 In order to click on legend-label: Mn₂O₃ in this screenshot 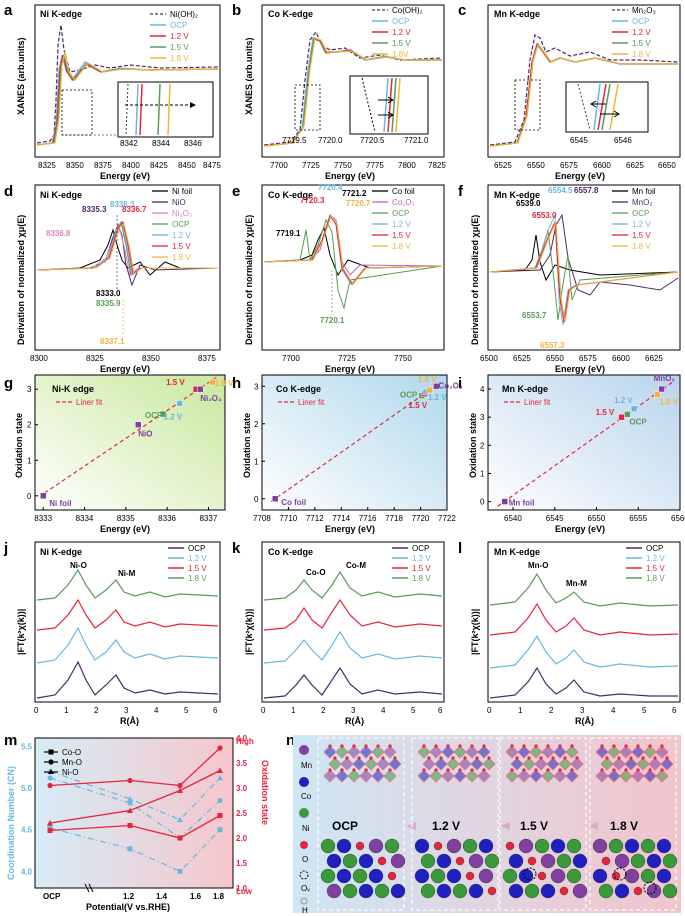, I will do `click(644, 10)`.